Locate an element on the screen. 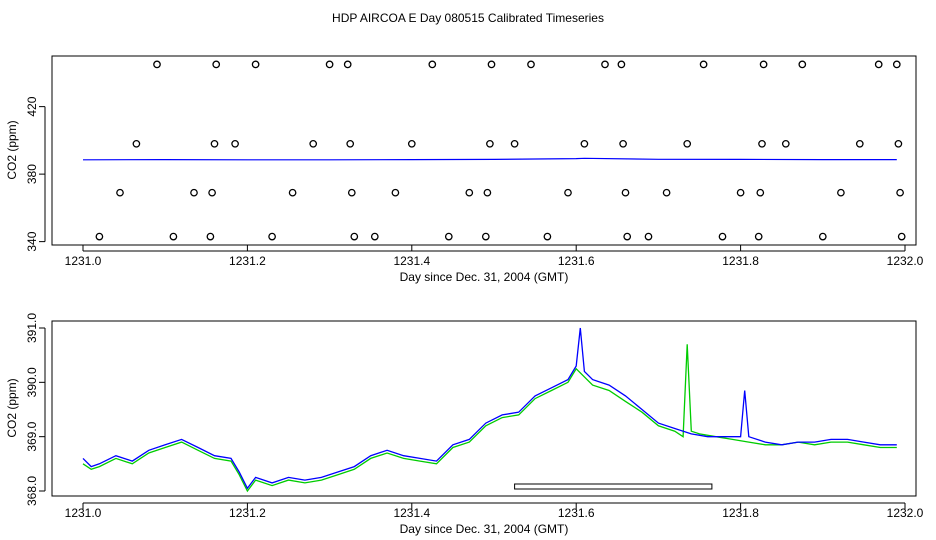  bottom-y-axis-label: CO2 (ppm) is located at coordinates (12, 407).